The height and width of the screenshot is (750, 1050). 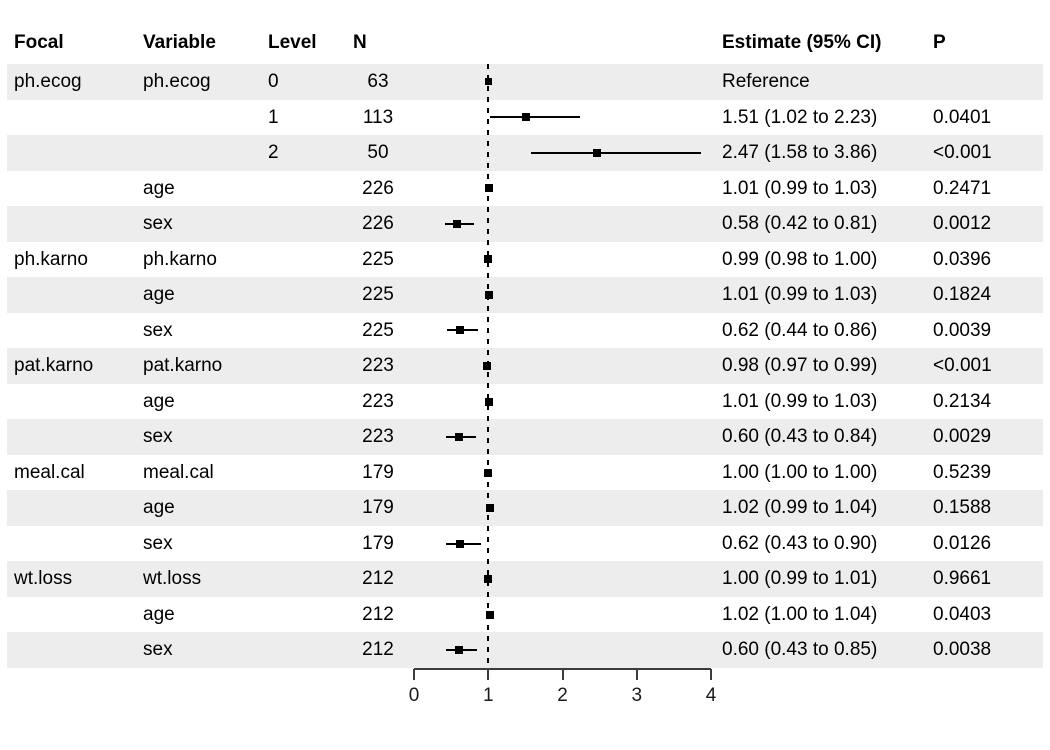 I want to click on cell-p: 0.0039, so click(x=962, y=330).